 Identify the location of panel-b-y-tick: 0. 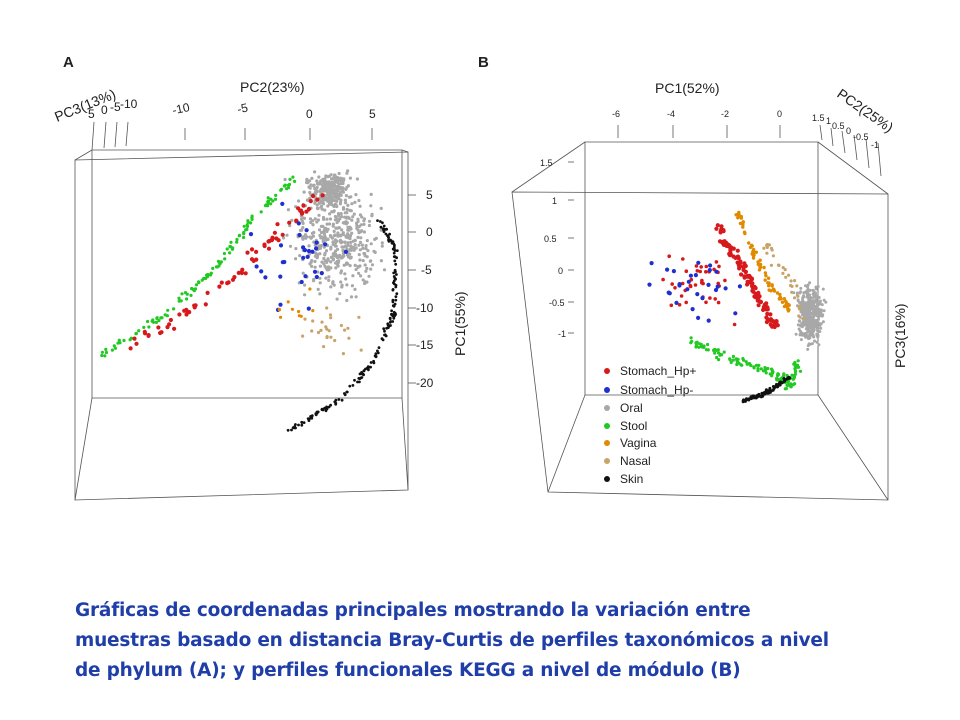
(848, 131).